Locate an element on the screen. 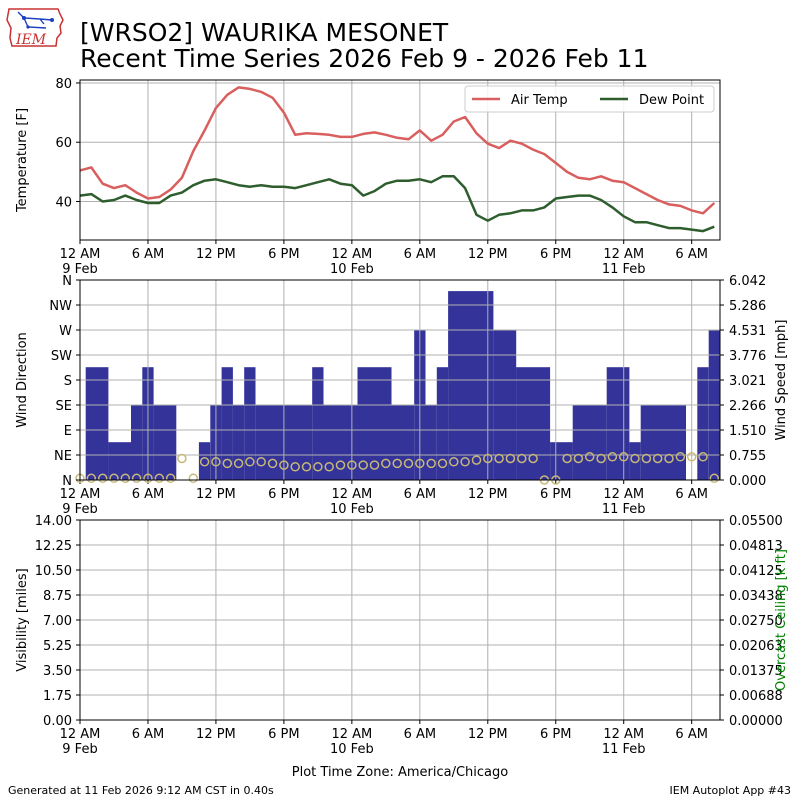 This screenshot has height=804, width=800. y-tick-label: 12.25 is located at coordinates (53, 546).